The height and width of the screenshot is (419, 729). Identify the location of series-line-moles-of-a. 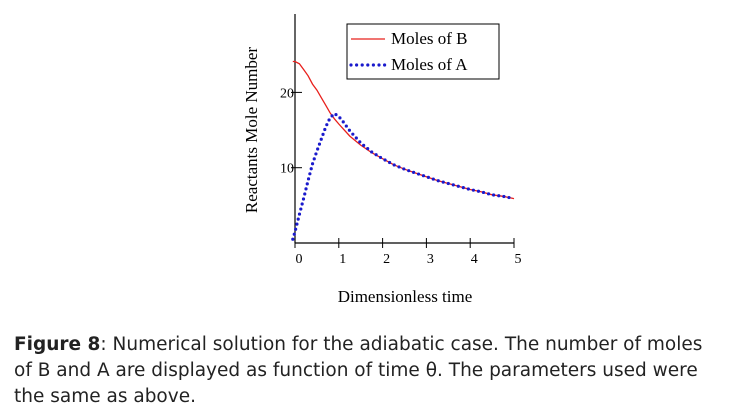
(403, 176).